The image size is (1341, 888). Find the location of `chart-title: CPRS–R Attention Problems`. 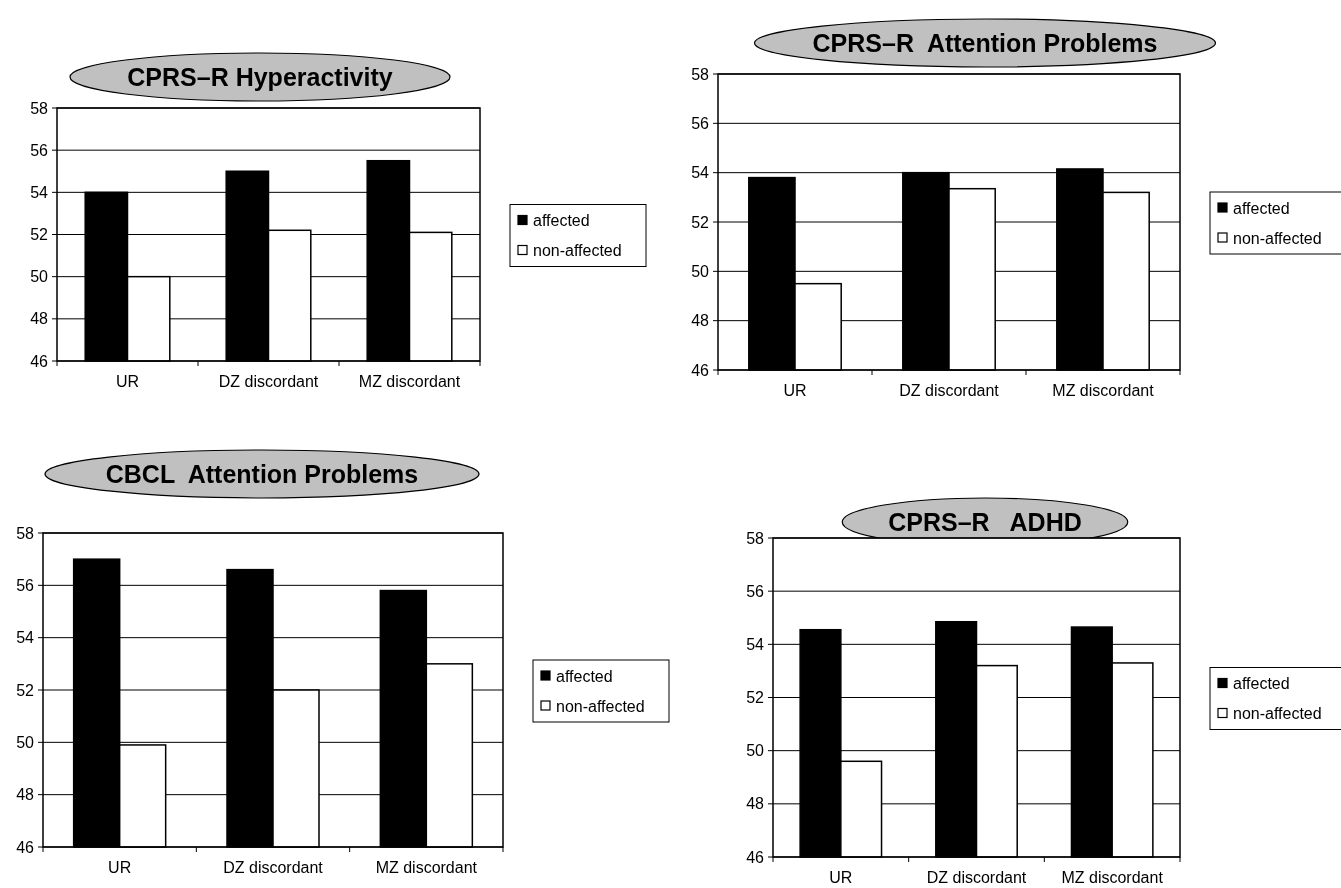

chart-title: CPRS–R Attention Problems is located at coordinates (985, 43).